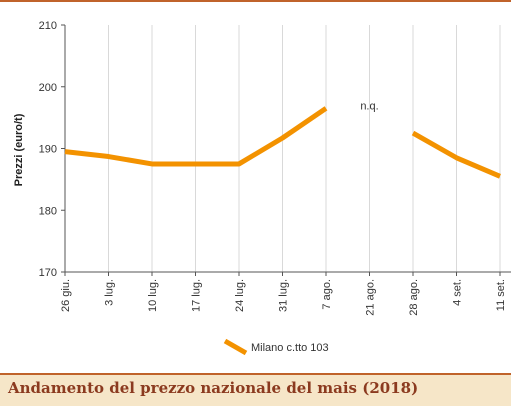 The height and width of the screenshot is (406, 511). I want to click on x-tick-label: 4 set., so click(458, 292).